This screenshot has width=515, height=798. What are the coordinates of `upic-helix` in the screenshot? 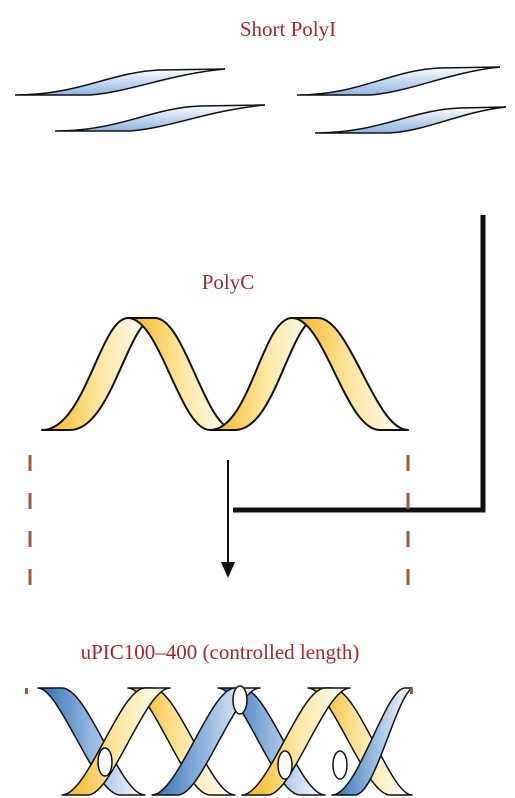 It's located at (225, 740).